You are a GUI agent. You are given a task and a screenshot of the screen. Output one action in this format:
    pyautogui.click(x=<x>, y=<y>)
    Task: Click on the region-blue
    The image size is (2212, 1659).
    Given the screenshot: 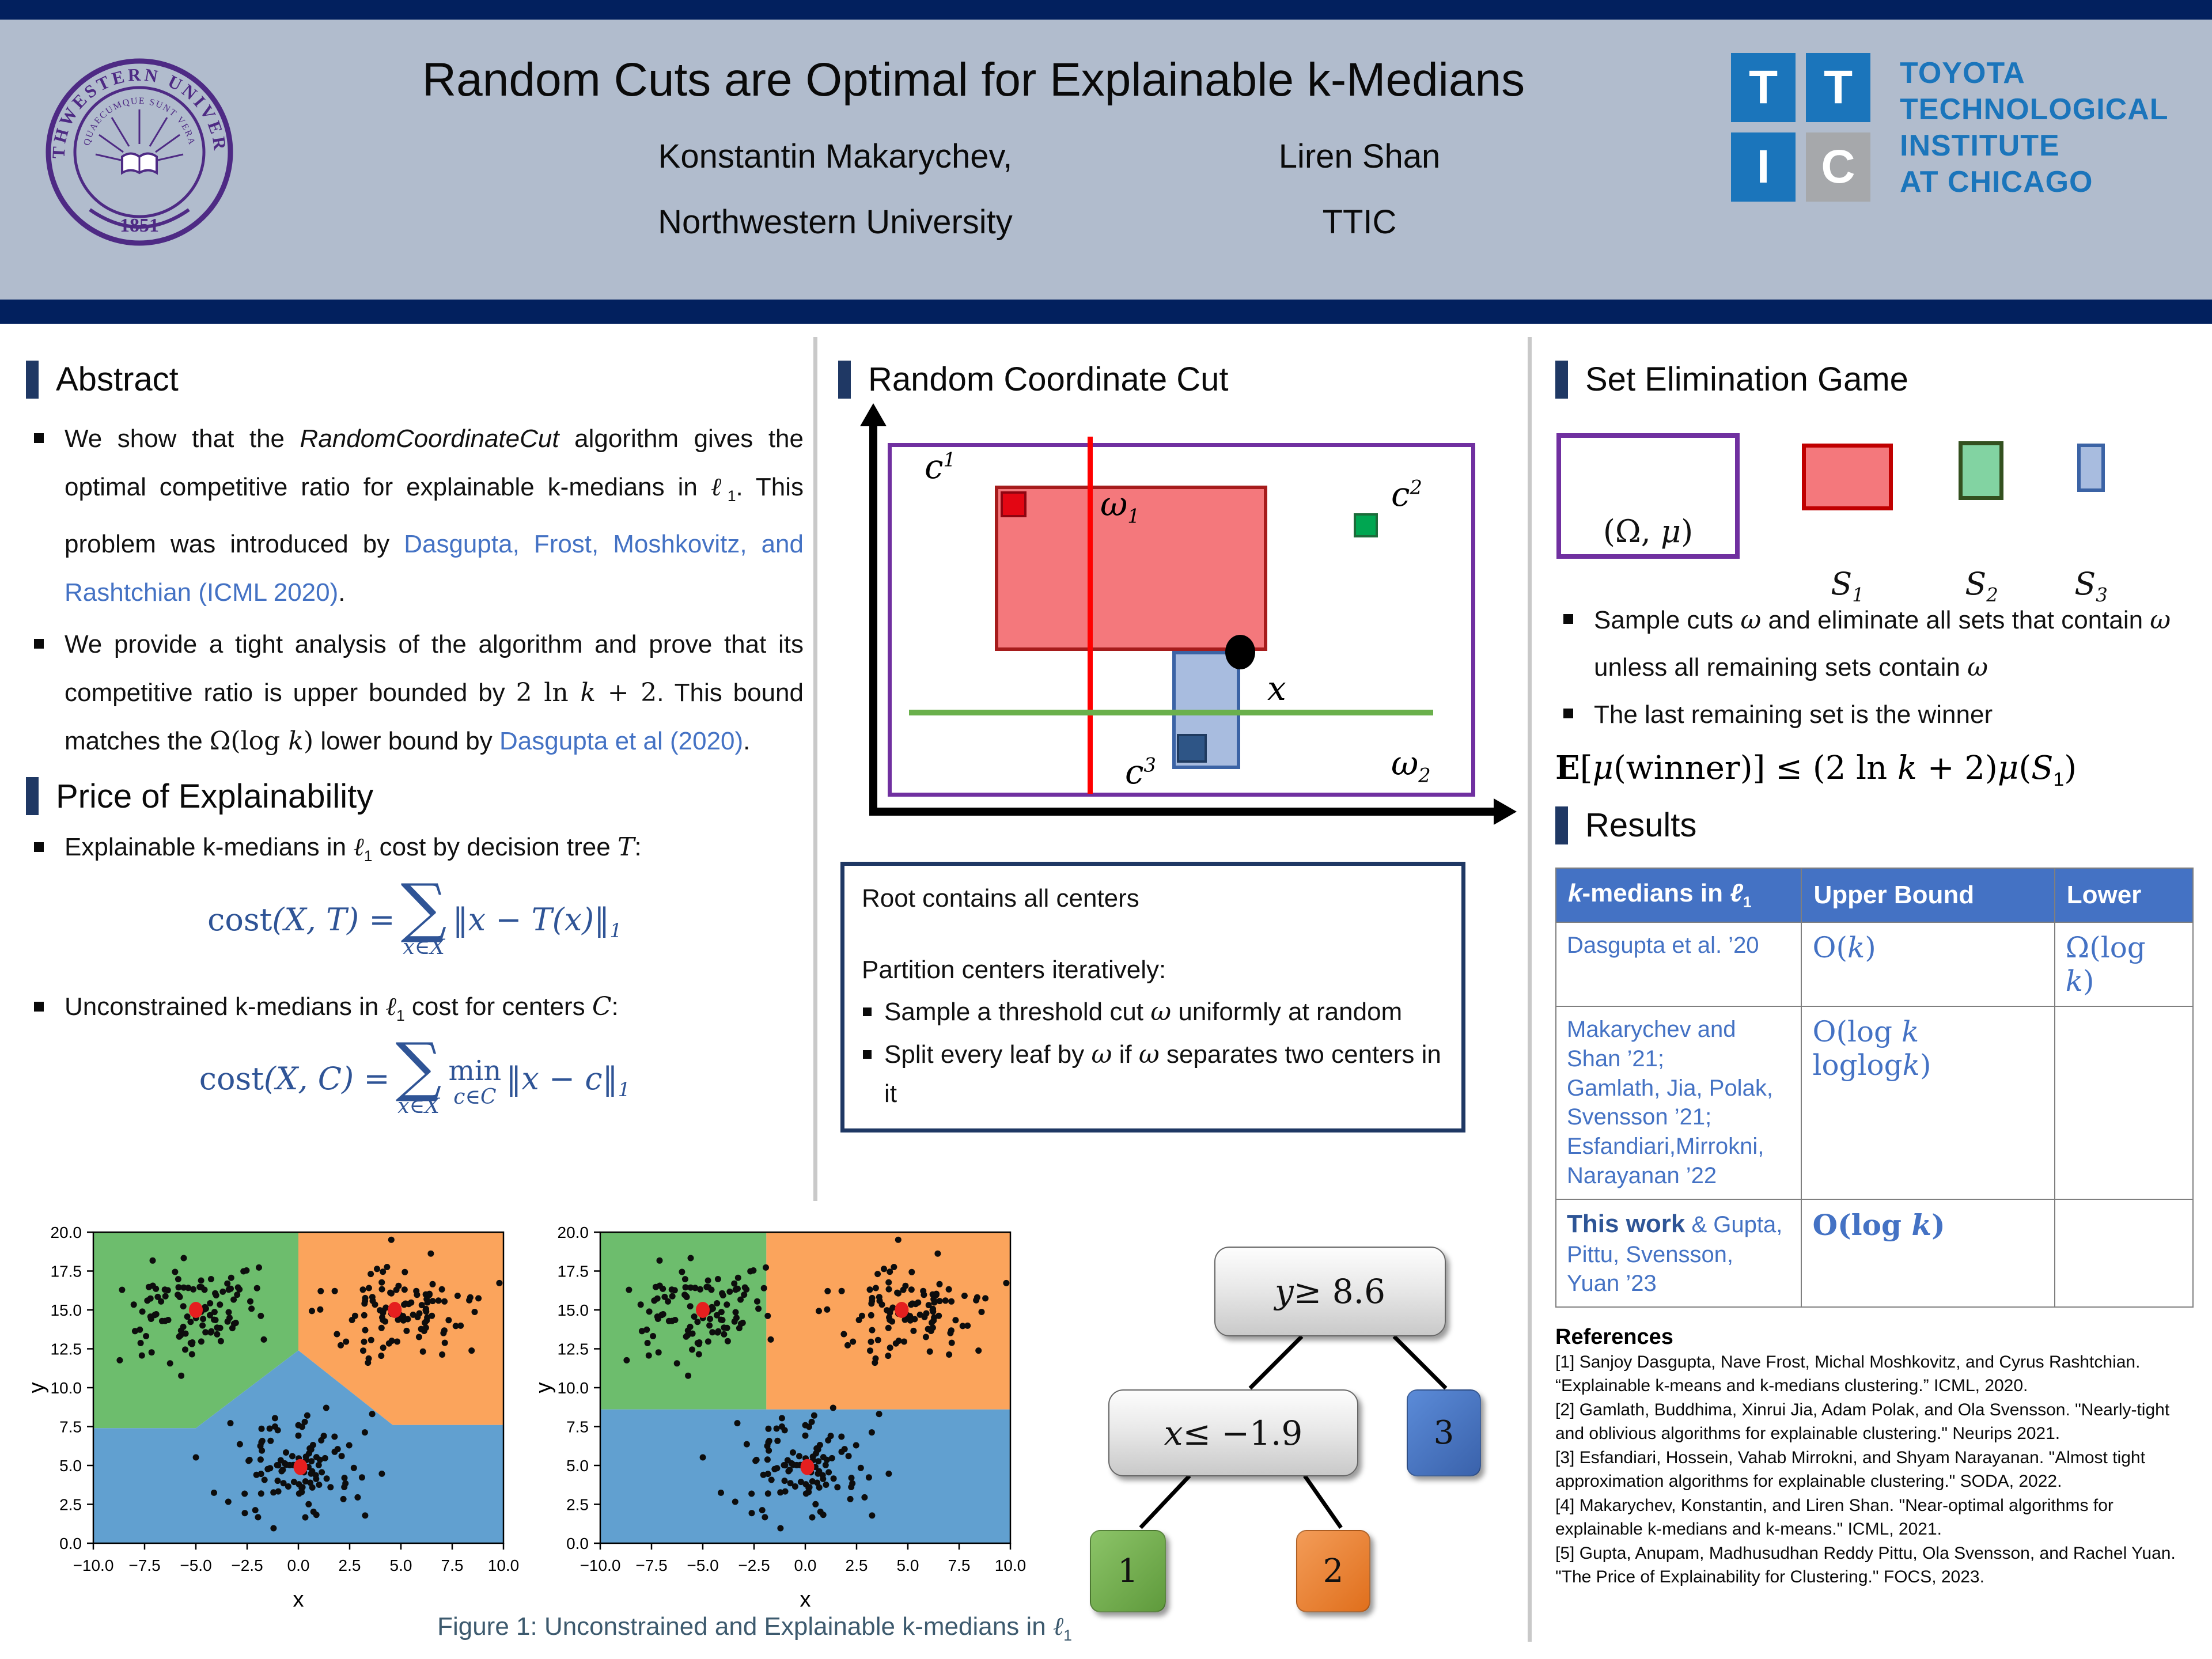 What is the action you would take?
    pyautogui.click(x=298, y=1446)
    